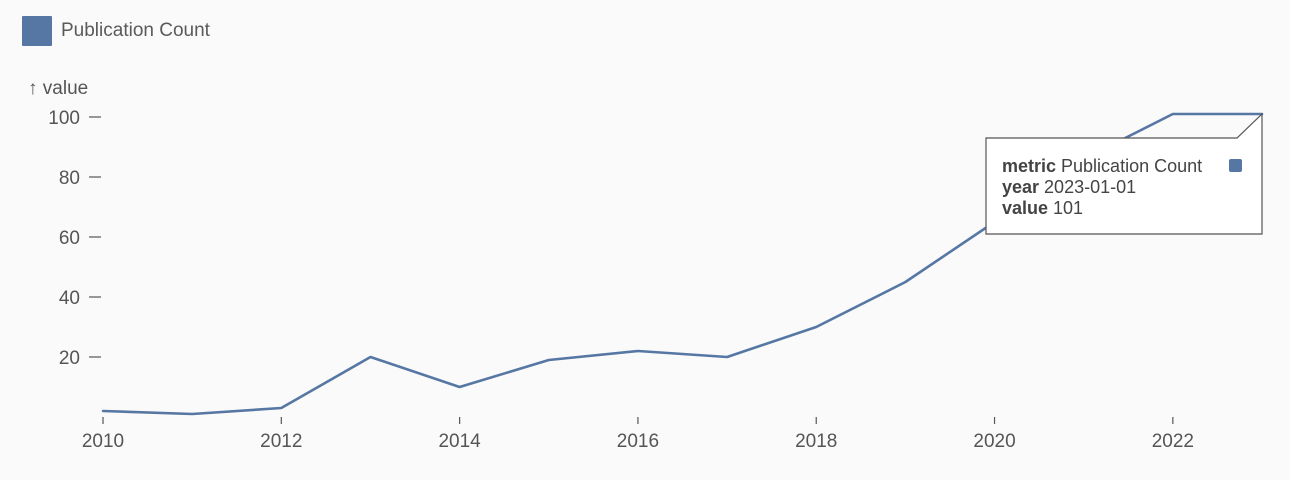 This screenshot has height=480, width=1290. I want to click on tooltip-value: 101, so click(1065, 208).